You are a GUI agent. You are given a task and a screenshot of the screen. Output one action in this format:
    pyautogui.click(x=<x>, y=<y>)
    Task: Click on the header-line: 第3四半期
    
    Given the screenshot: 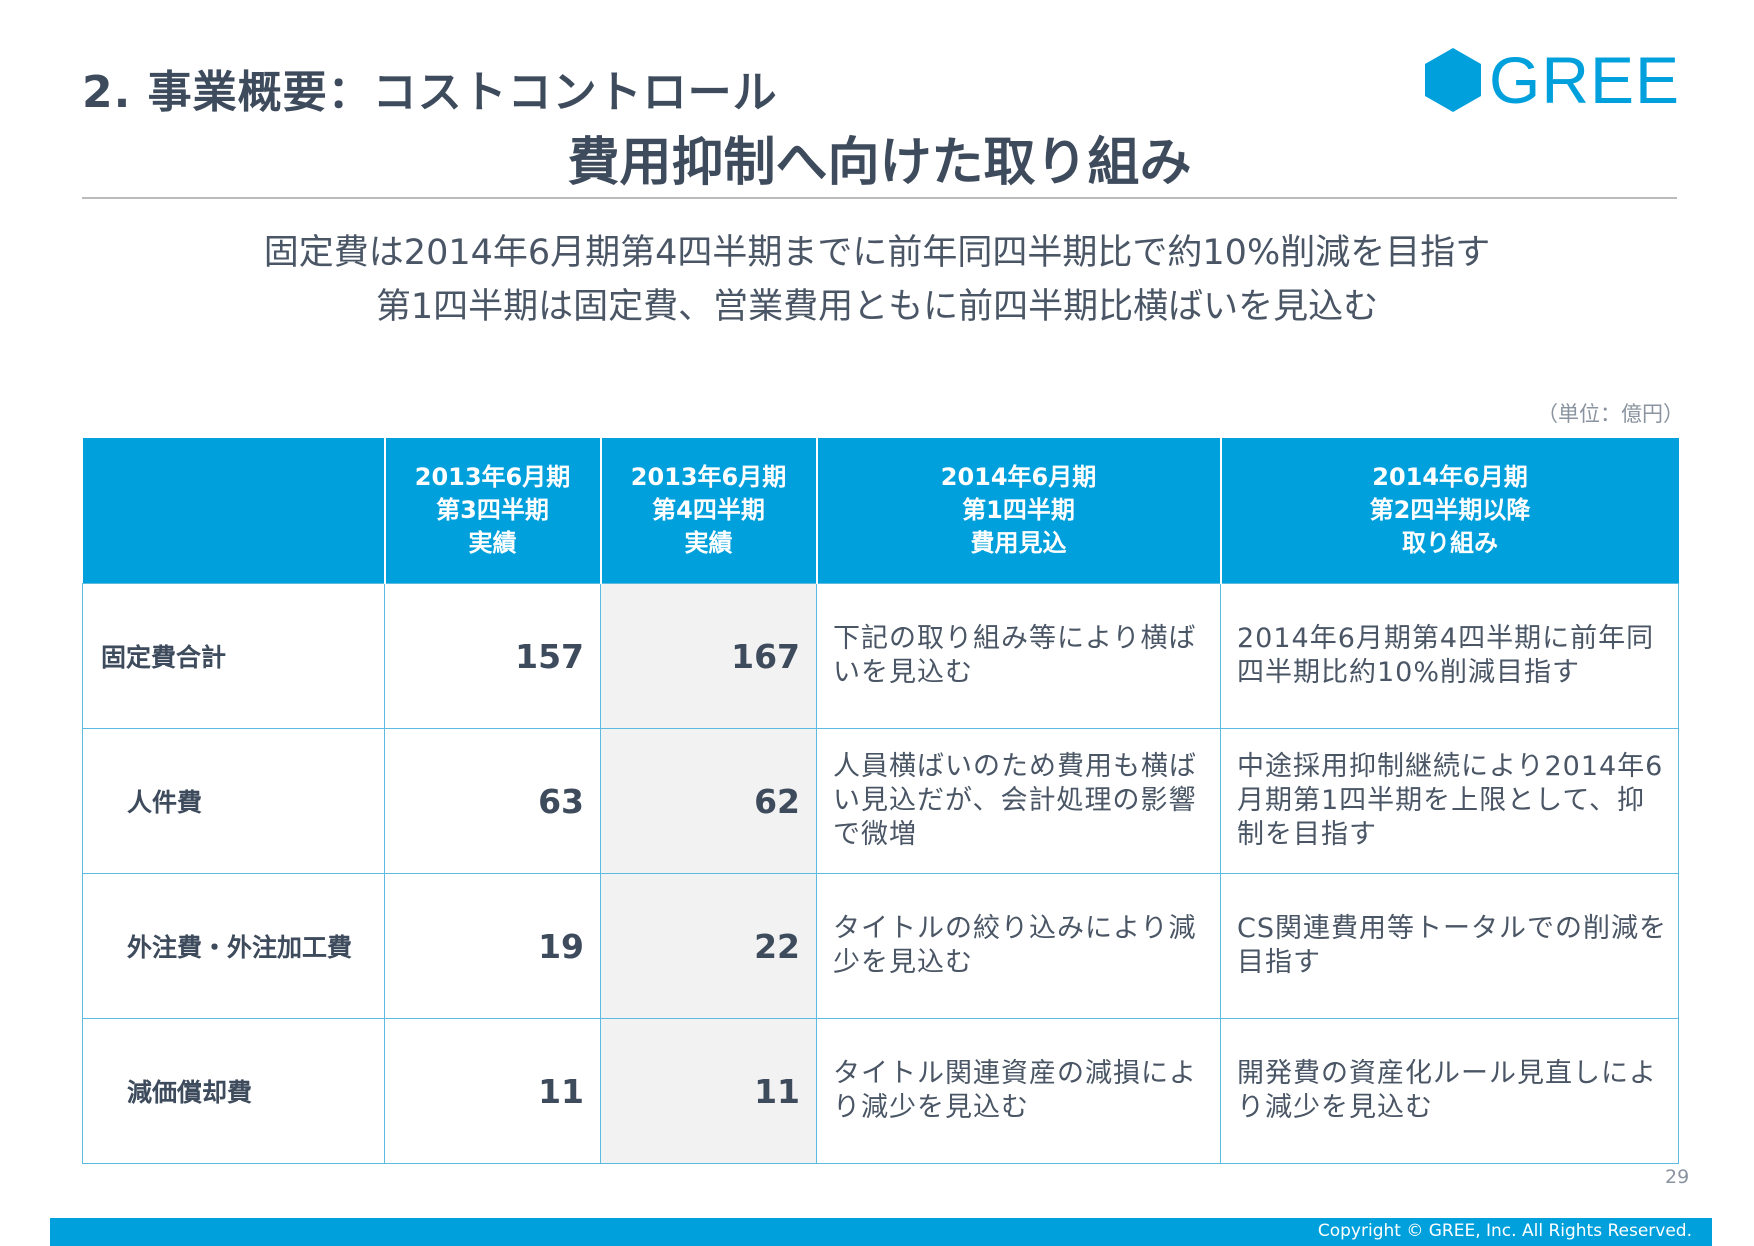 What is the action you would take?
    pyautogui.click(x=492, y=510)
    